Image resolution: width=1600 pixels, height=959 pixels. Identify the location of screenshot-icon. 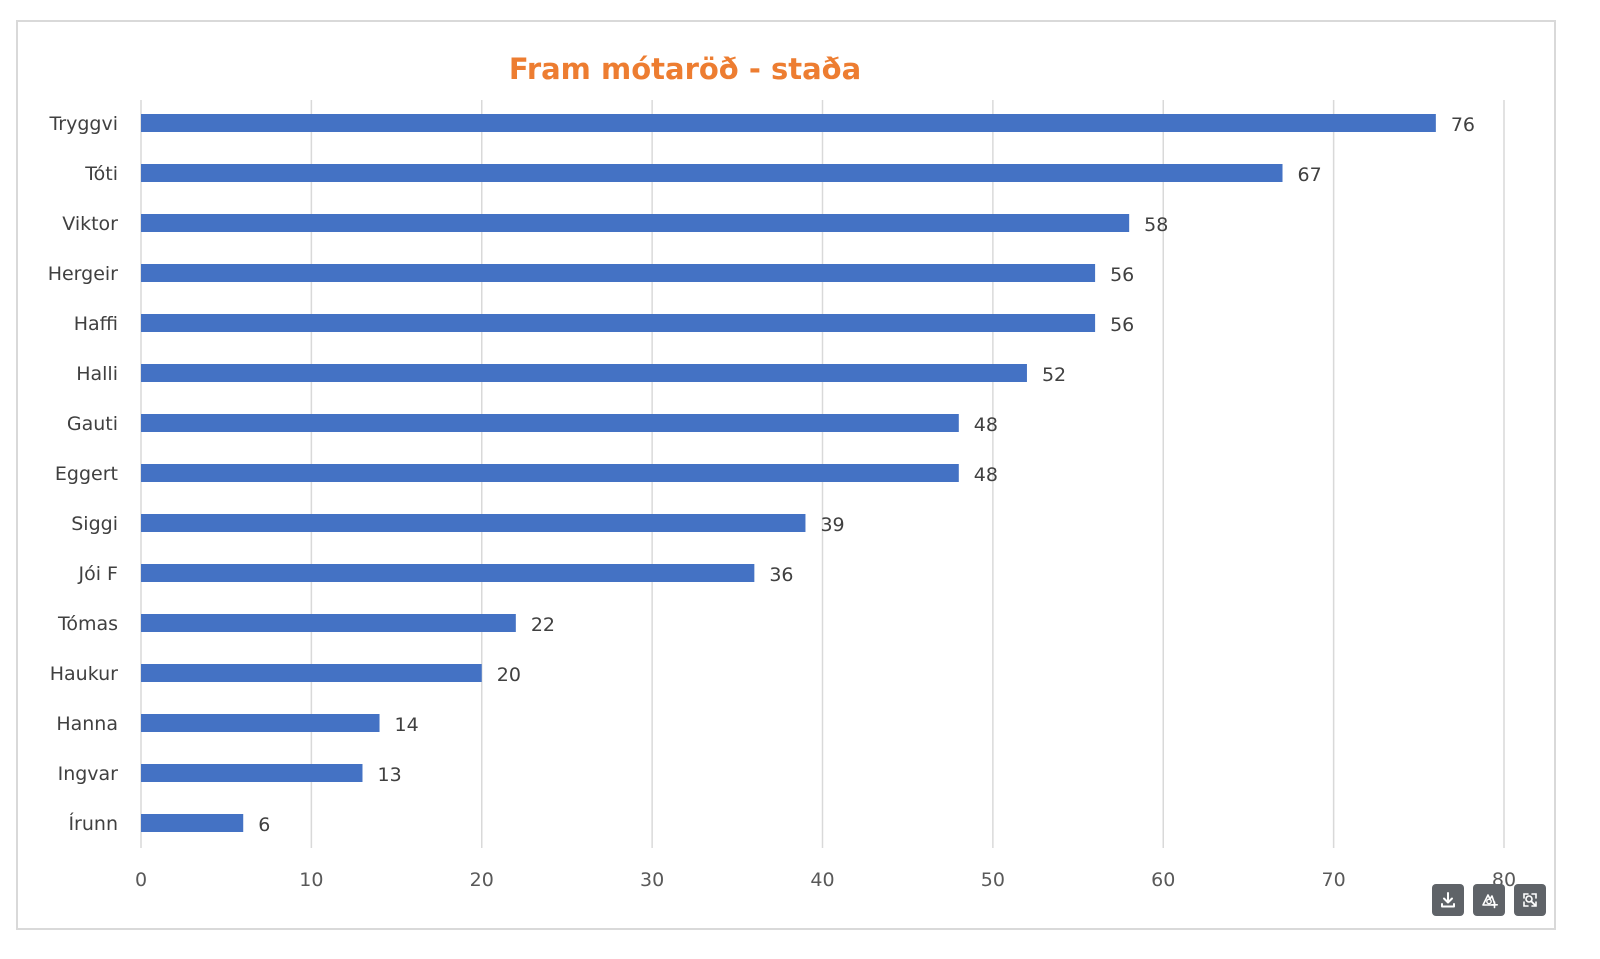
(1489, 900).